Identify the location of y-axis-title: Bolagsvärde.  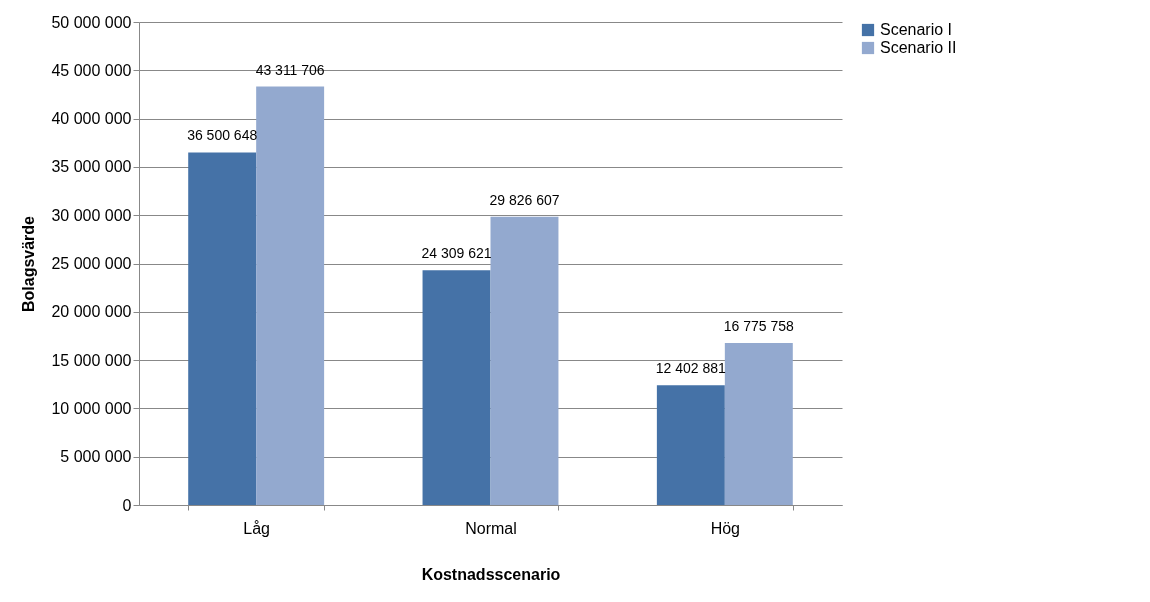
(29, 264).